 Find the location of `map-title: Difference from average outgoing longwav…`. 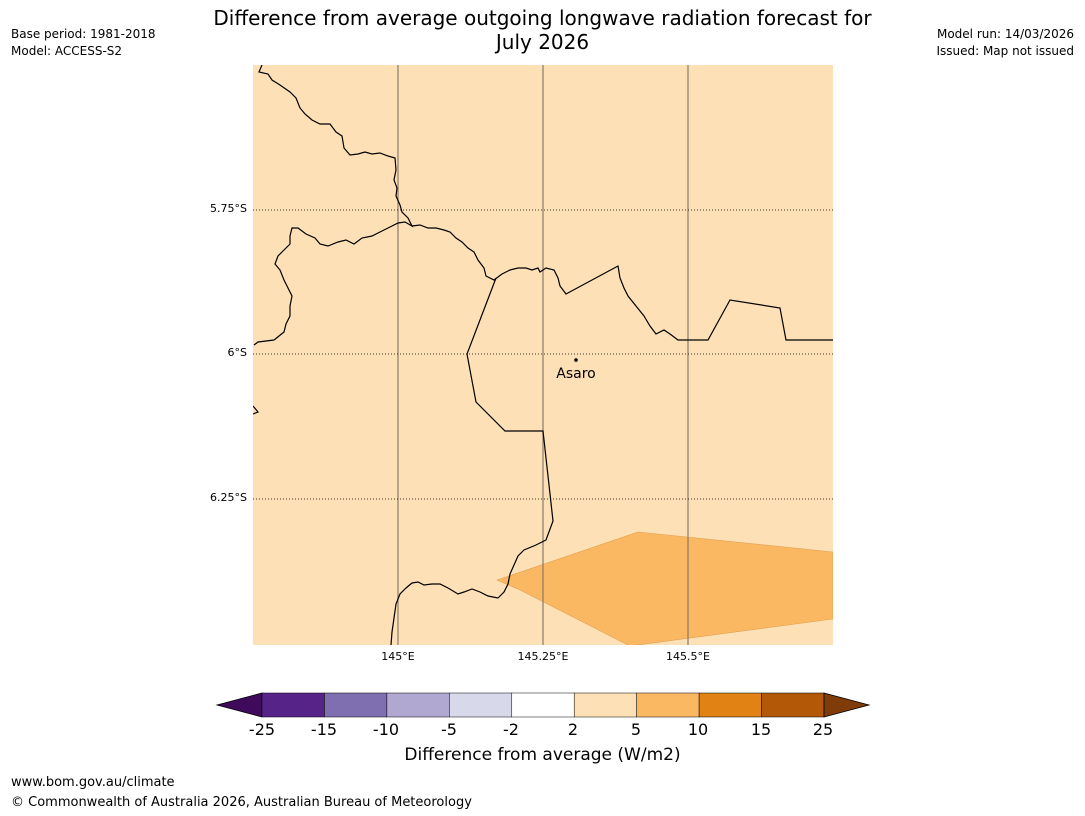

map-title: Difference from average outgoing longwav… is located at coordinates (542, 30).